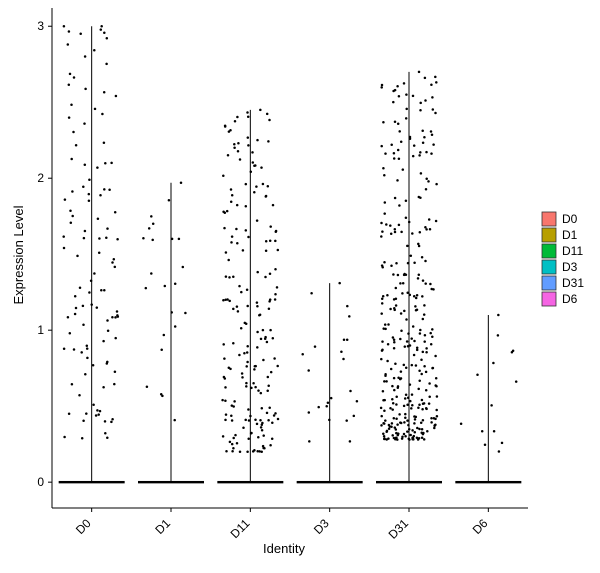 This screenshot has width=600, height=573. I want to click on legend-label-d1: D1, so click(570, 235).